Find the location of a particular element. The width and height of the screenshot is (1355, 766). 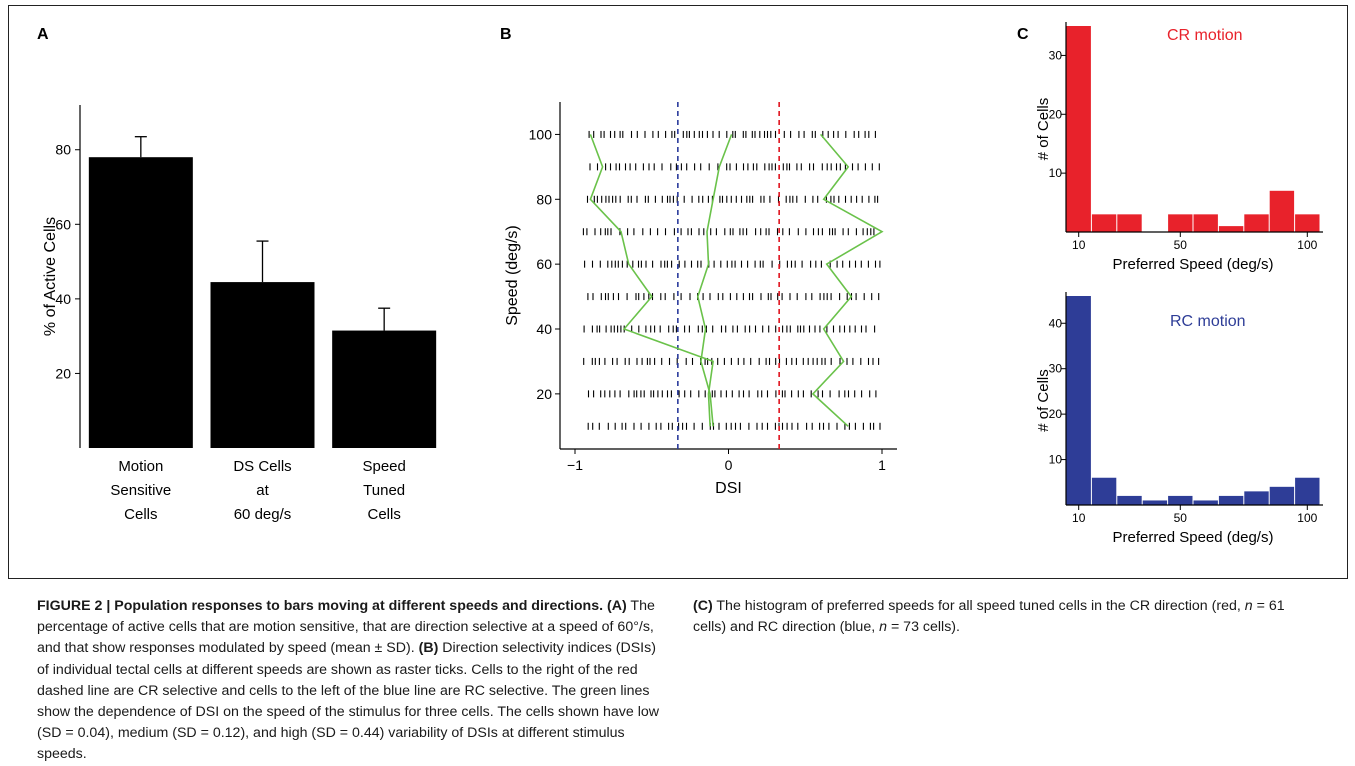

x-tick-label: 0 is located at coordinates (729, 465).